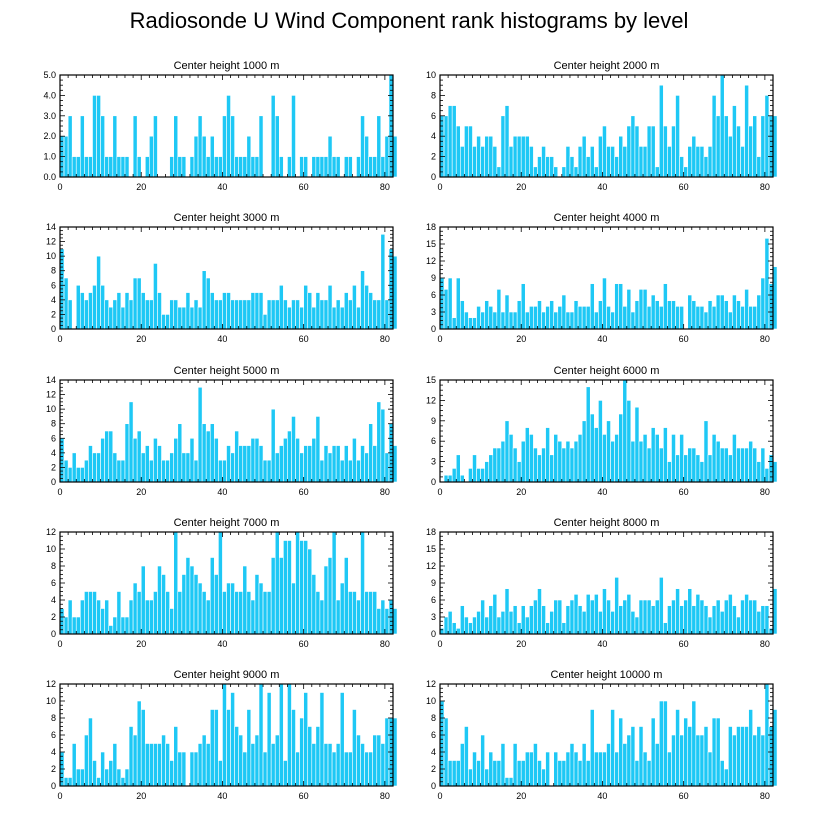 The height and width of the screenshot is (824, 818). What do you see at coordinates (53, 424) in the screenshot?
I see `y-tick-label: 8` at bounding box center [53, 424].